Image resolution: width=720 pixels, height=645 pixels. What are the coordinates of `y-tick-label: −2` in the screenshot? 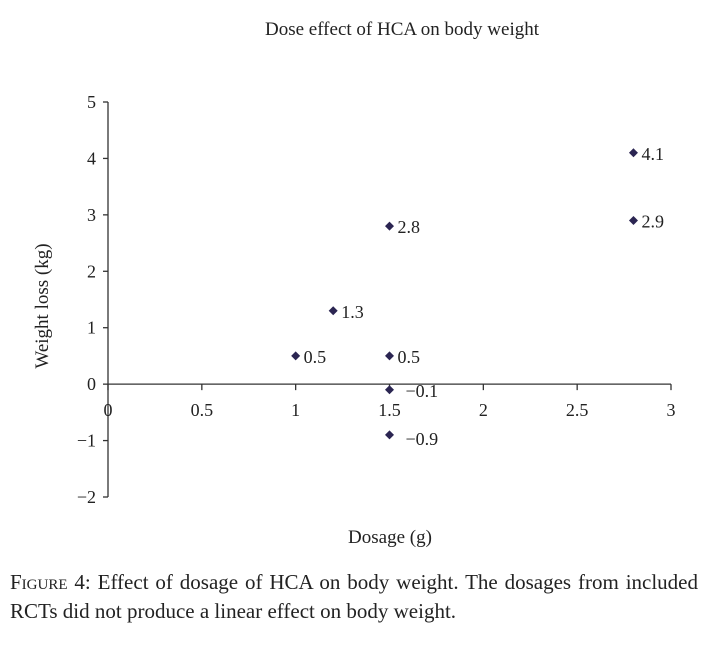 It's located at (86, 497).